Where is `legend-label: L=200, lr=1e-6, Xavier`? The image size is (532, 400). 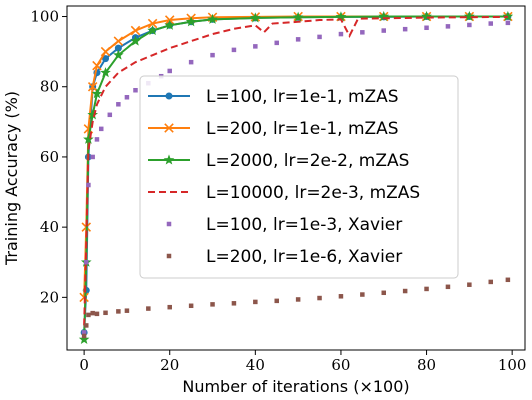 legend-label: L=200, lr=1e-6, Xavier is located at coordinates (304, 257).